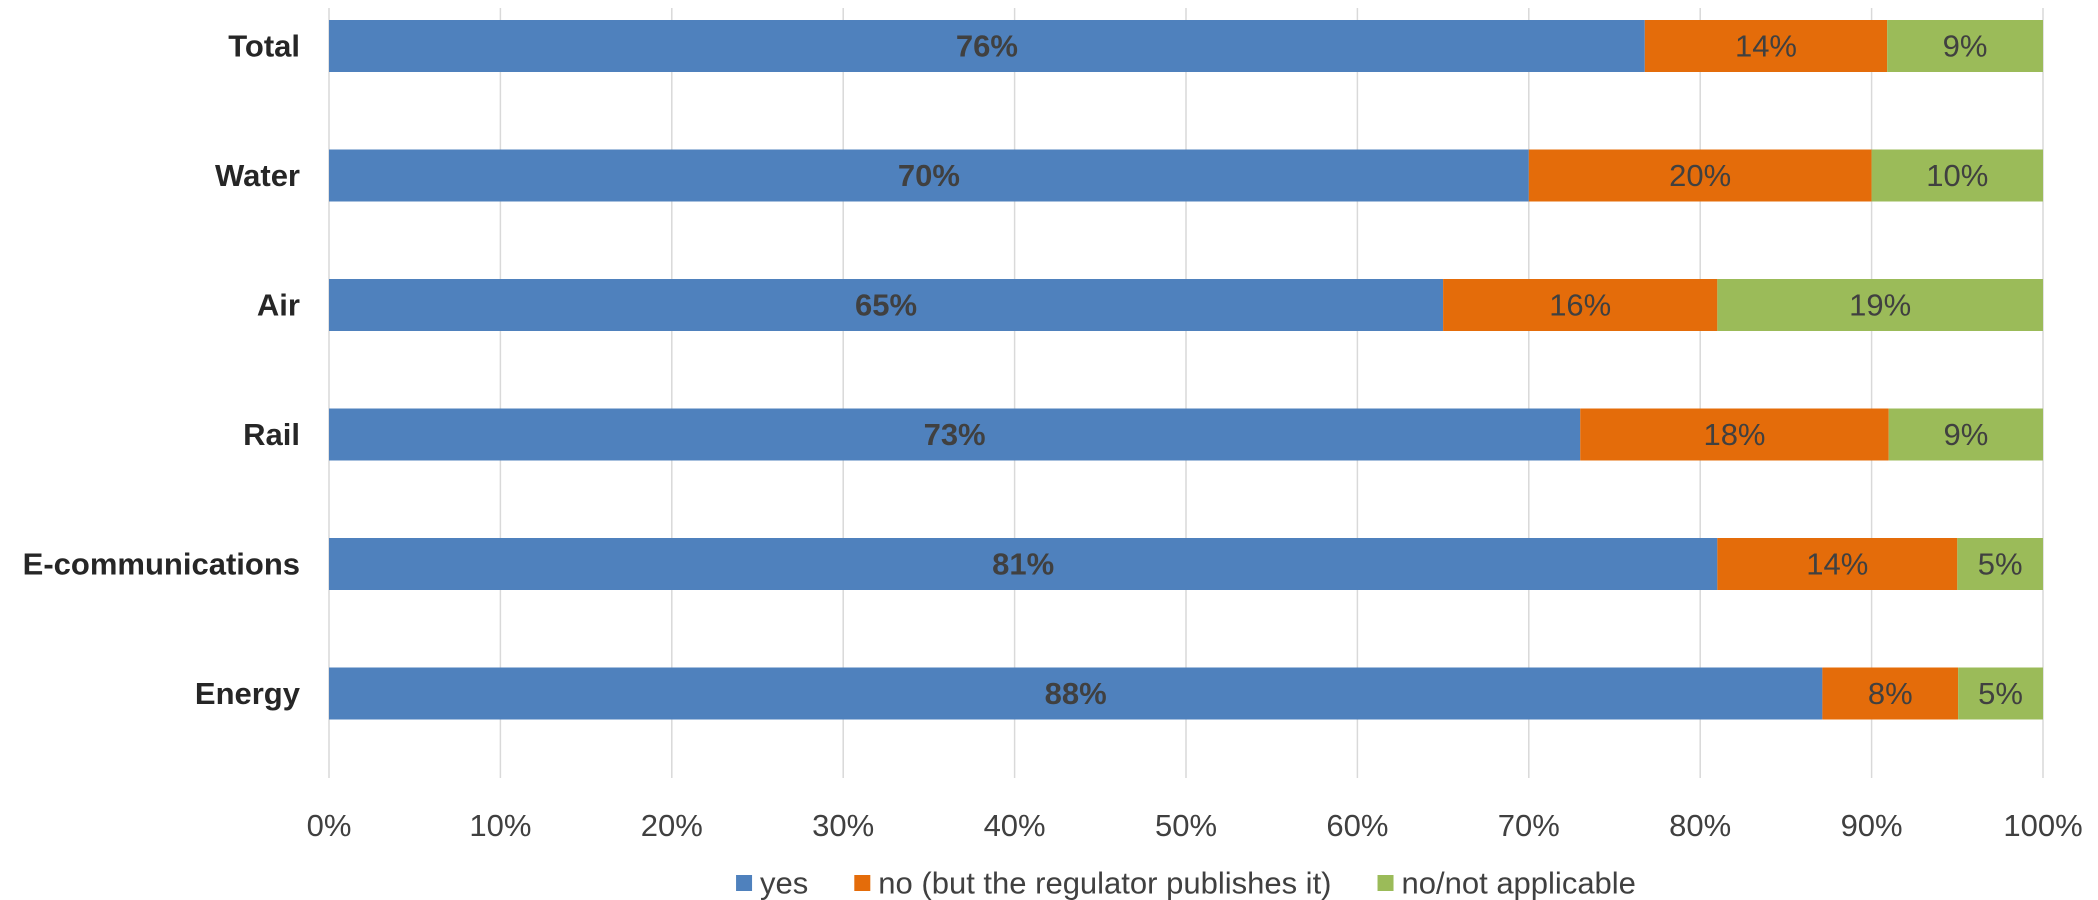  What do you see at coordinates (271, 434) in the screenshot?
I see `category-label: Rail` at bounding box center [271, 434].